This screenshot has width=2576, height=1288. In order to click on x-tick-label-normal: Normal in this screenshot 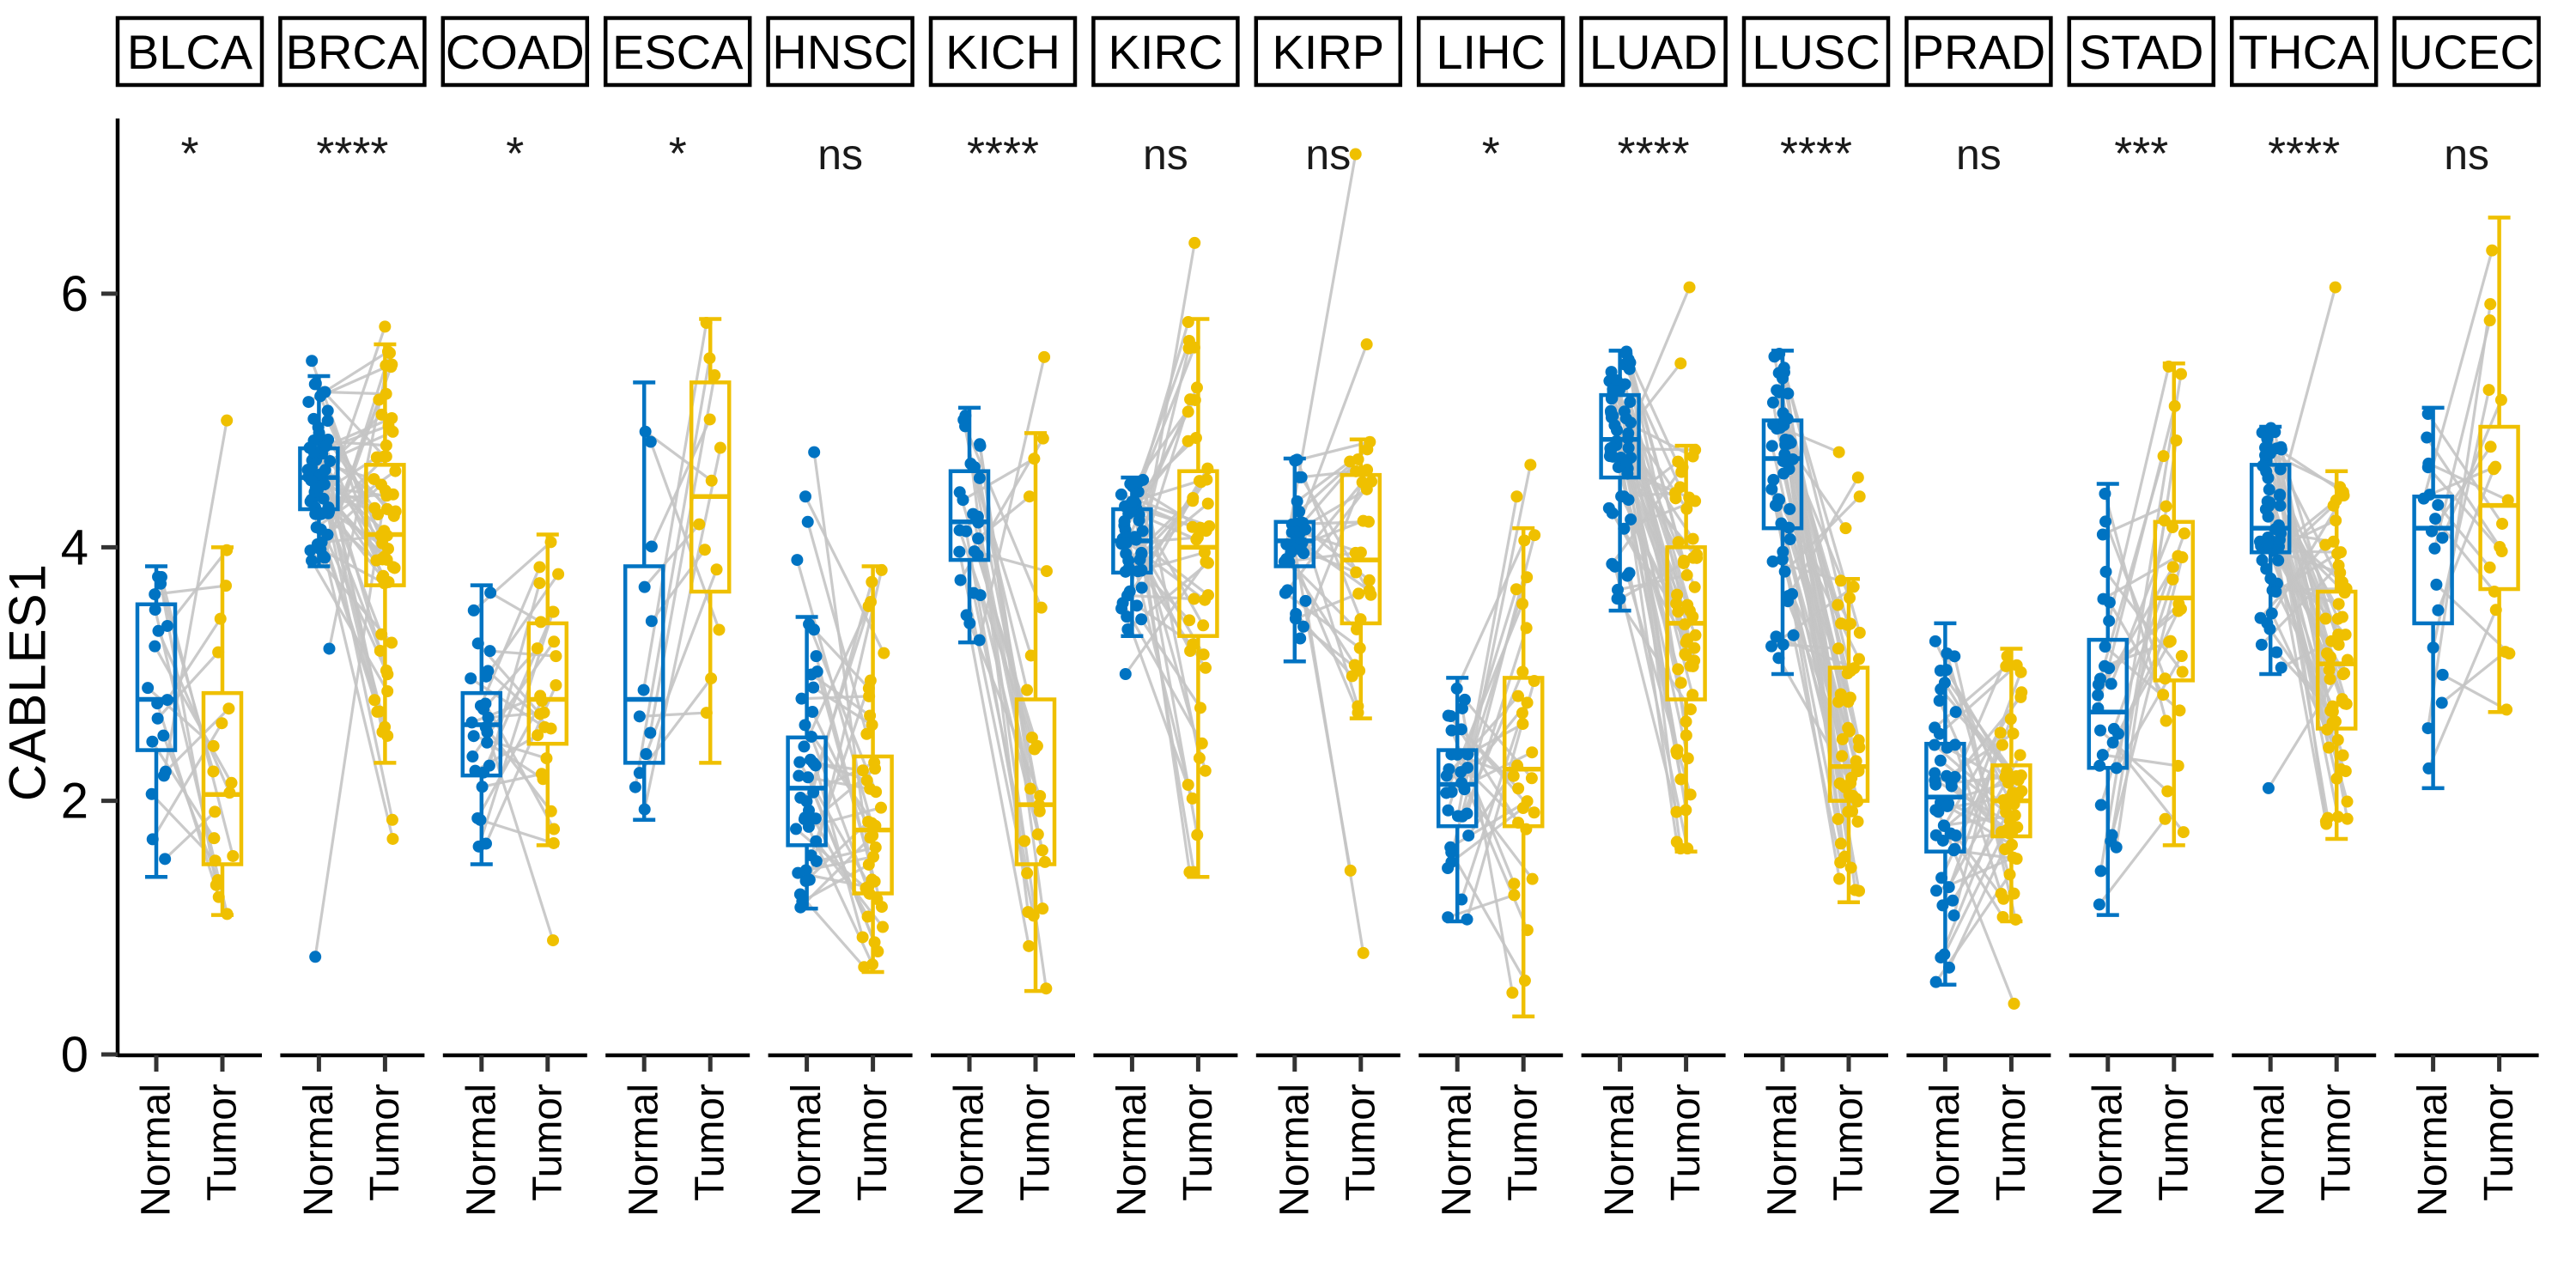, I will do `click(1783, 1151)`.